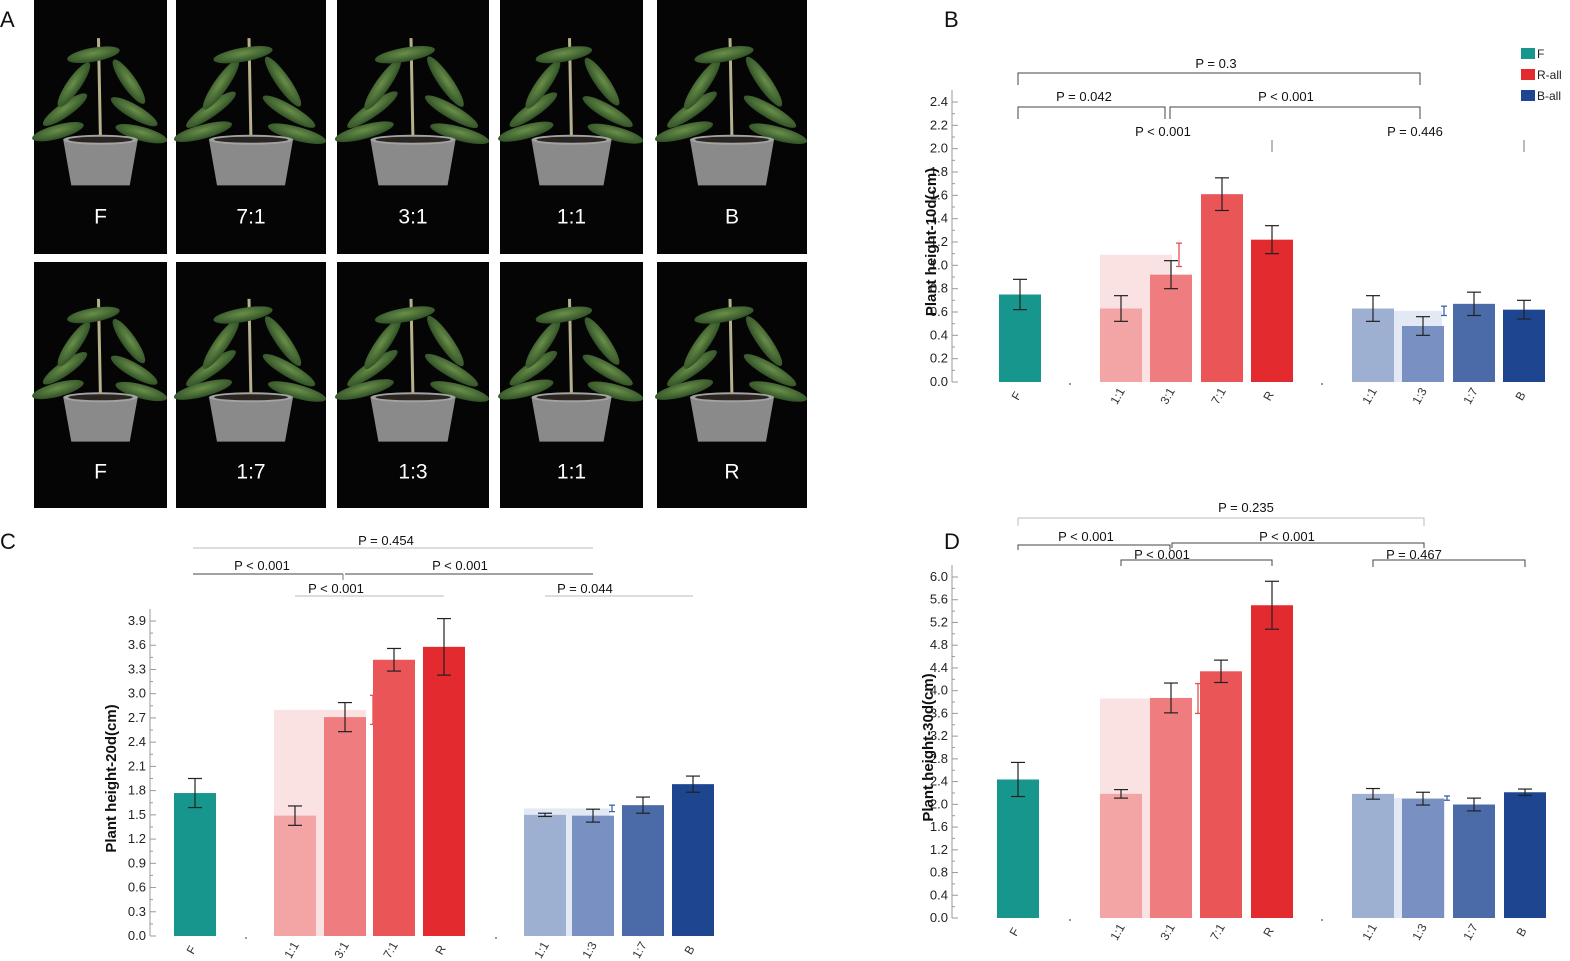  I want to click on plant-photo-2-2: 1:7, so click(250, 385).